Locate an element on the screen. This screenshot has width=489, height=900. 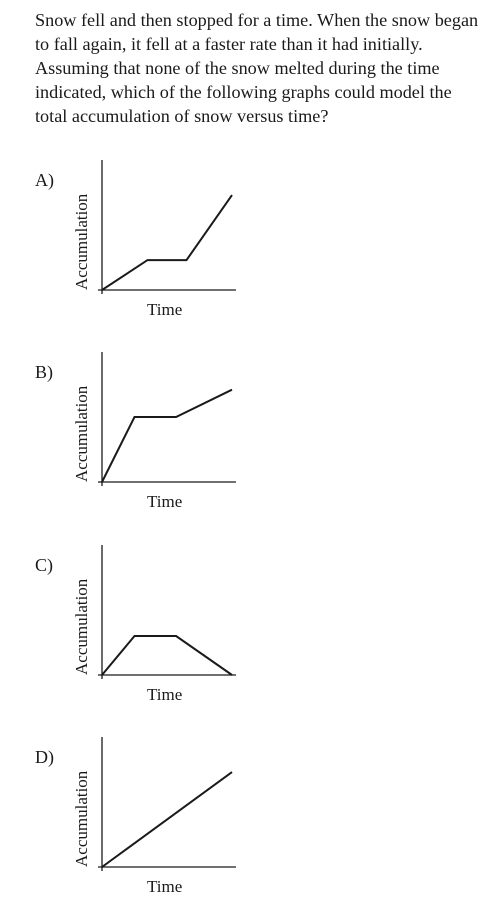
option-letter-a: A) is located at coordinates (44, 180).